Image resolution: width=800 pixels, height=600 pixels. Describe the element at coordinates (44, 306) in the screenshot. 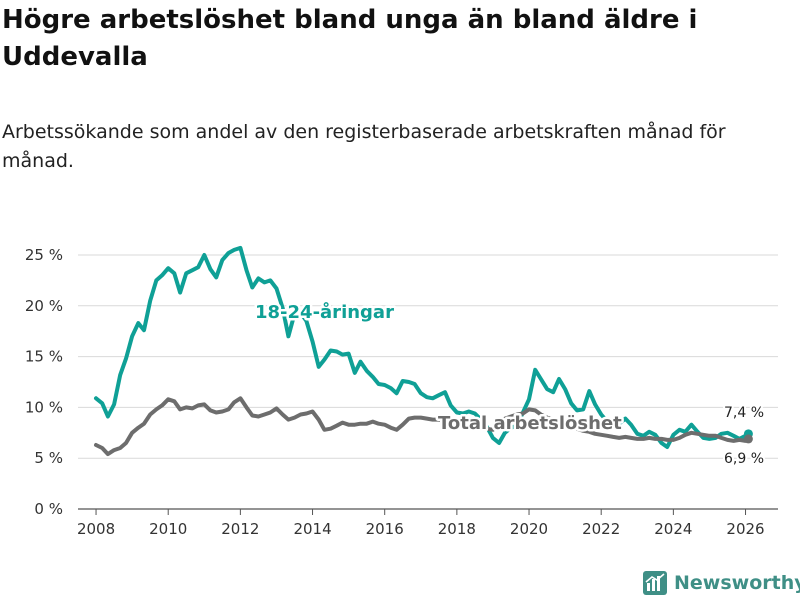

I see `y-tick-label: 20 %` at that location.